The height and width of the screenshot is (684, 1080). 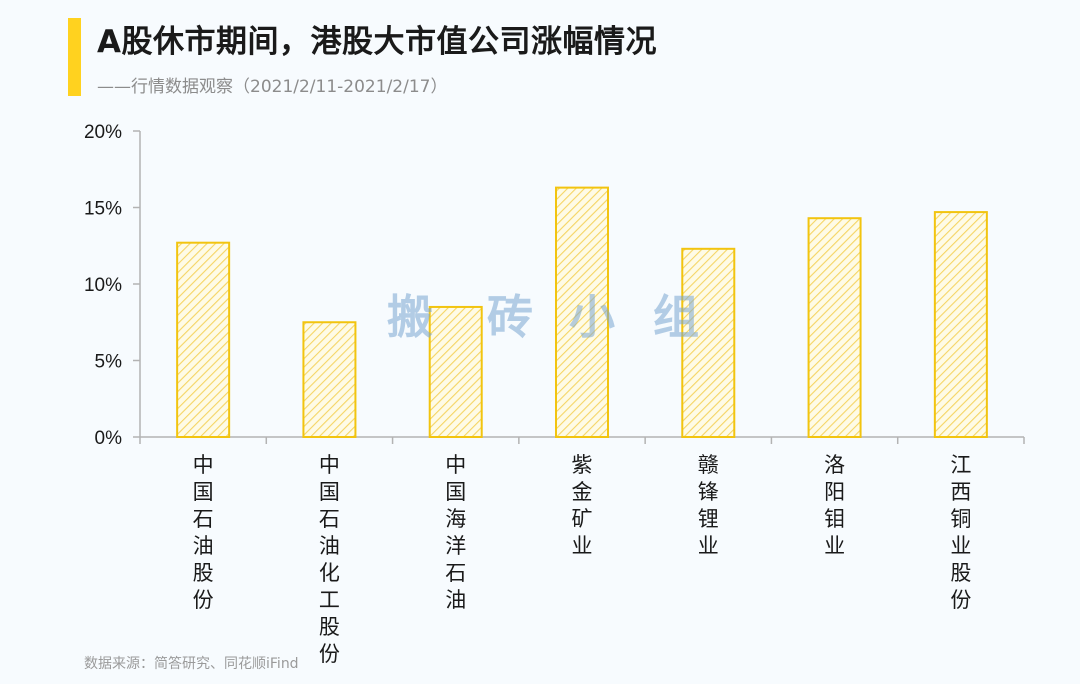 I want to click on y-tick-label: 5%, so click(x=109, y=362).